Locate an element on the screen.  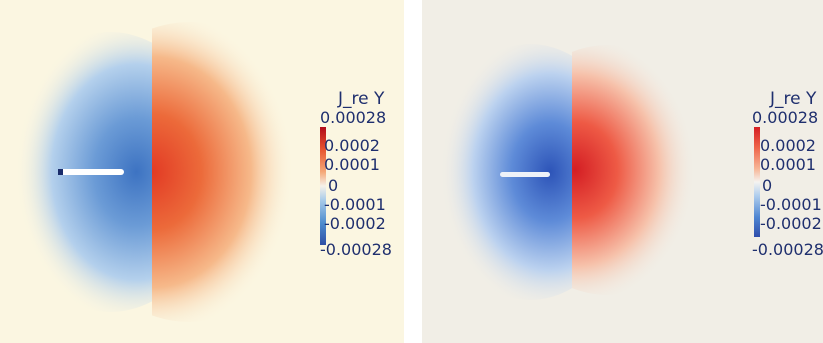
negative-lobe is located at coordinates (501, 172).